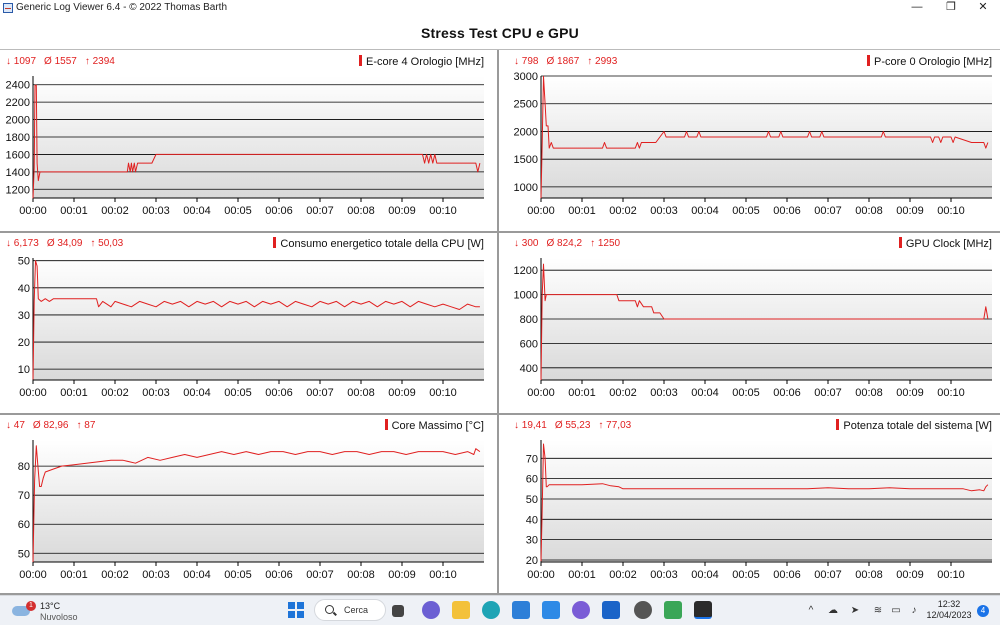  What do you see at coordinates (431, 610) in the screenshot?
I see `teams-chat-icon` at bounding box center [431, 610].